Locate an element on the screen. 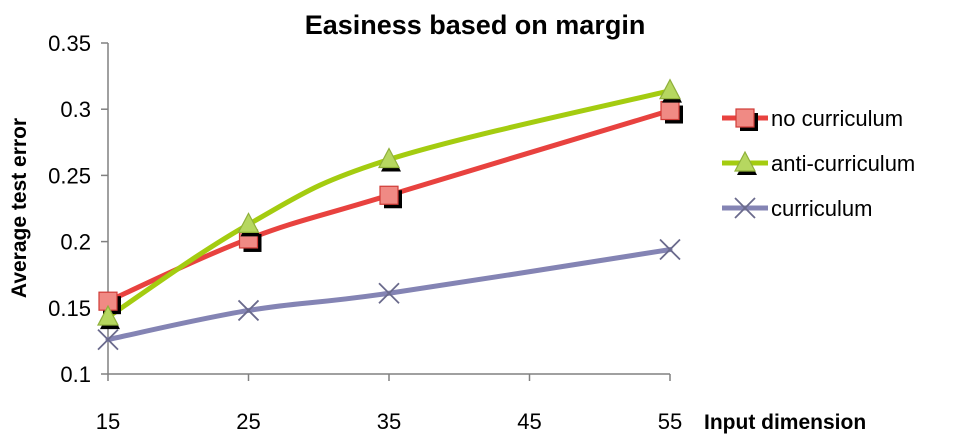 The image size is (966, 443). y-axis-title: Average test error is located at coordinates (19, 208).